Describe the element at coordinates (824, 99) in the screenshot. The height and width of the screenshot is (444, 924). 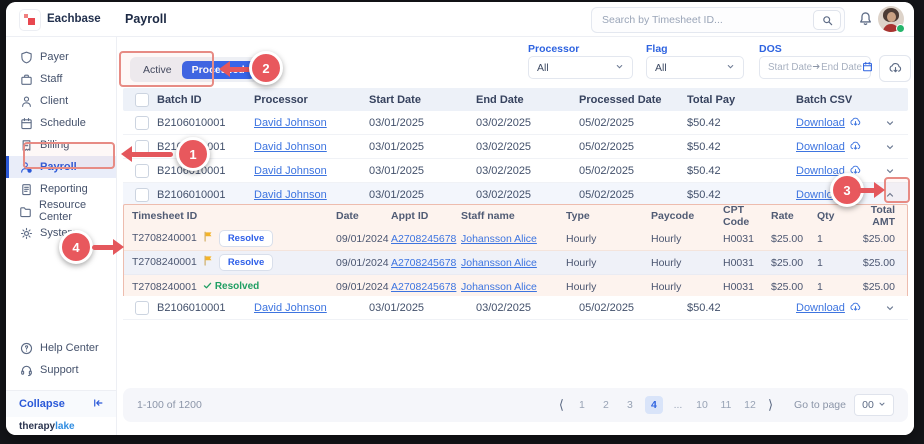
I see `col-batch-csv: Batch CSV` at that location.